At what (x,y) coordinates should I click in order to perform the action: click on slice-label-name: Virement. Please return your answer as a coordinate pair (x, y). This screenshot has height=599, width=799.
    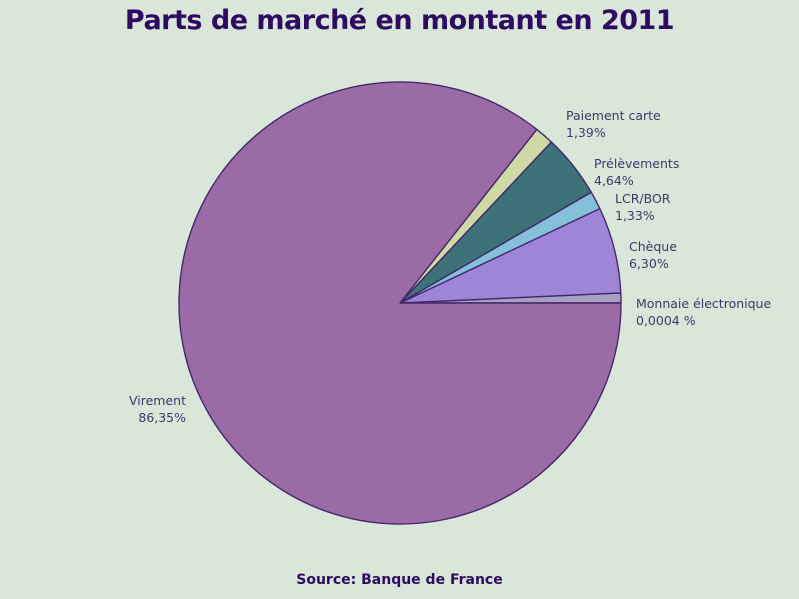
    Looking at the image, I should click on (157, 400).